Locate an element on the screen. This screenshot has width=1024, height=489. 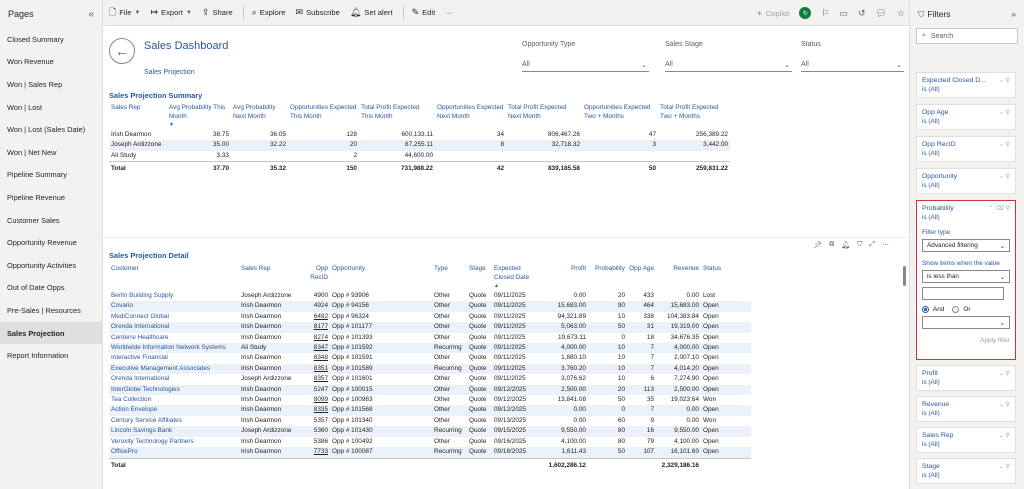
filter-search-input: ⌕ Search is located at coordinates (967, 36).